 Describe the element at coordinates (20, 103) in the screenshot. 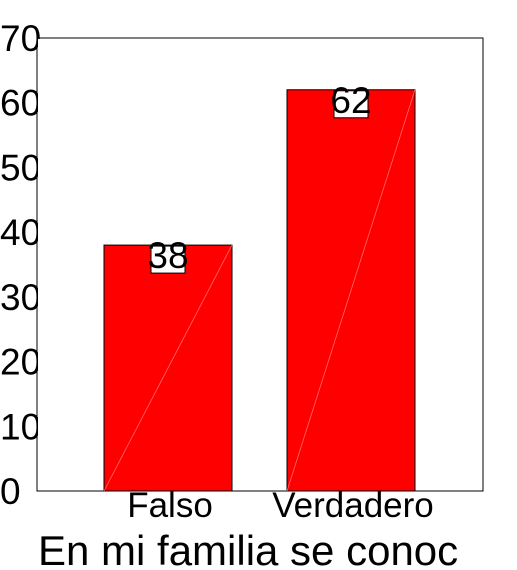

I see `y-tick-label: 60` at that location.